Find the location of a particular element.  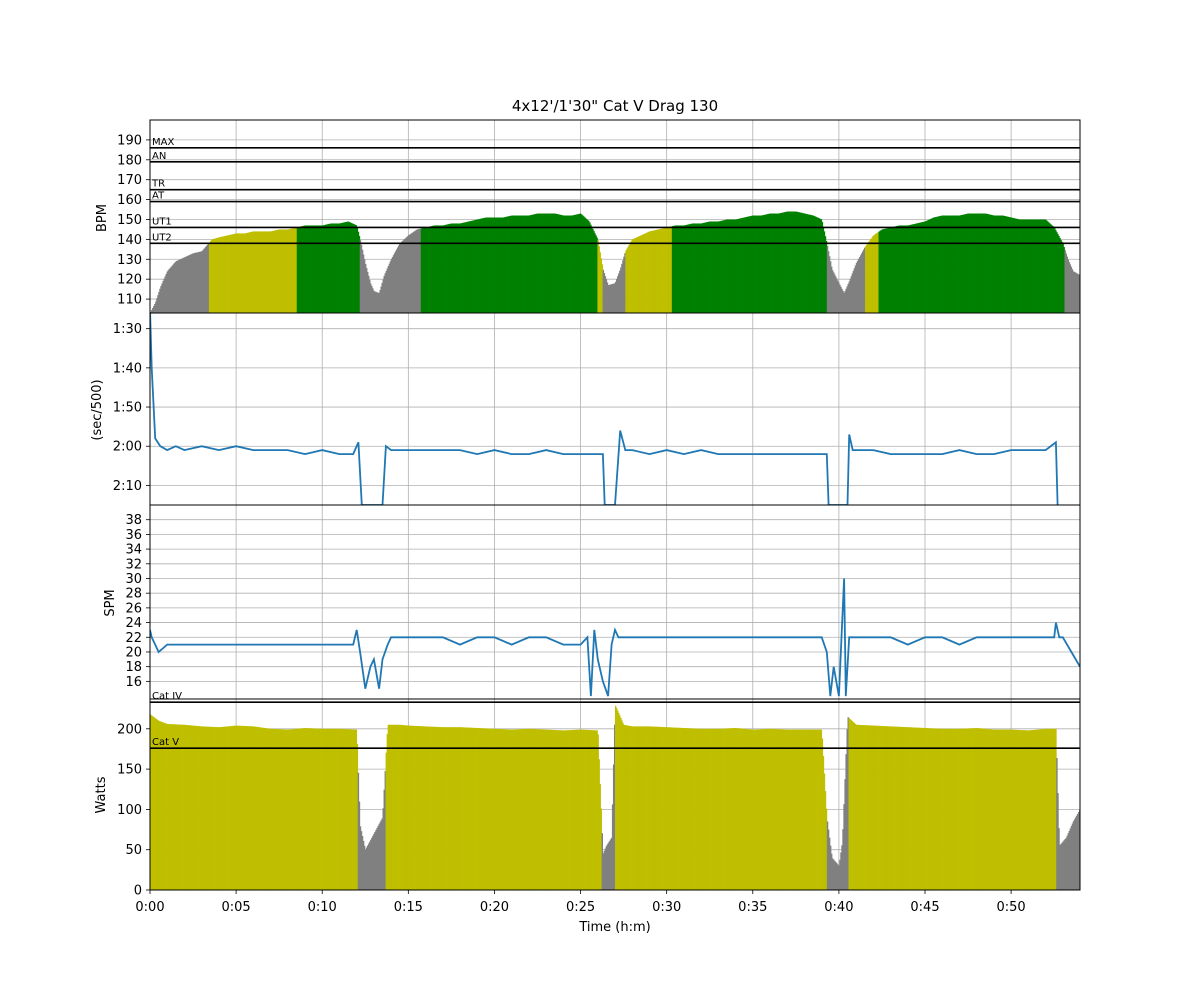

zone-line-label: UT1 is located at coordinates (162, 221).